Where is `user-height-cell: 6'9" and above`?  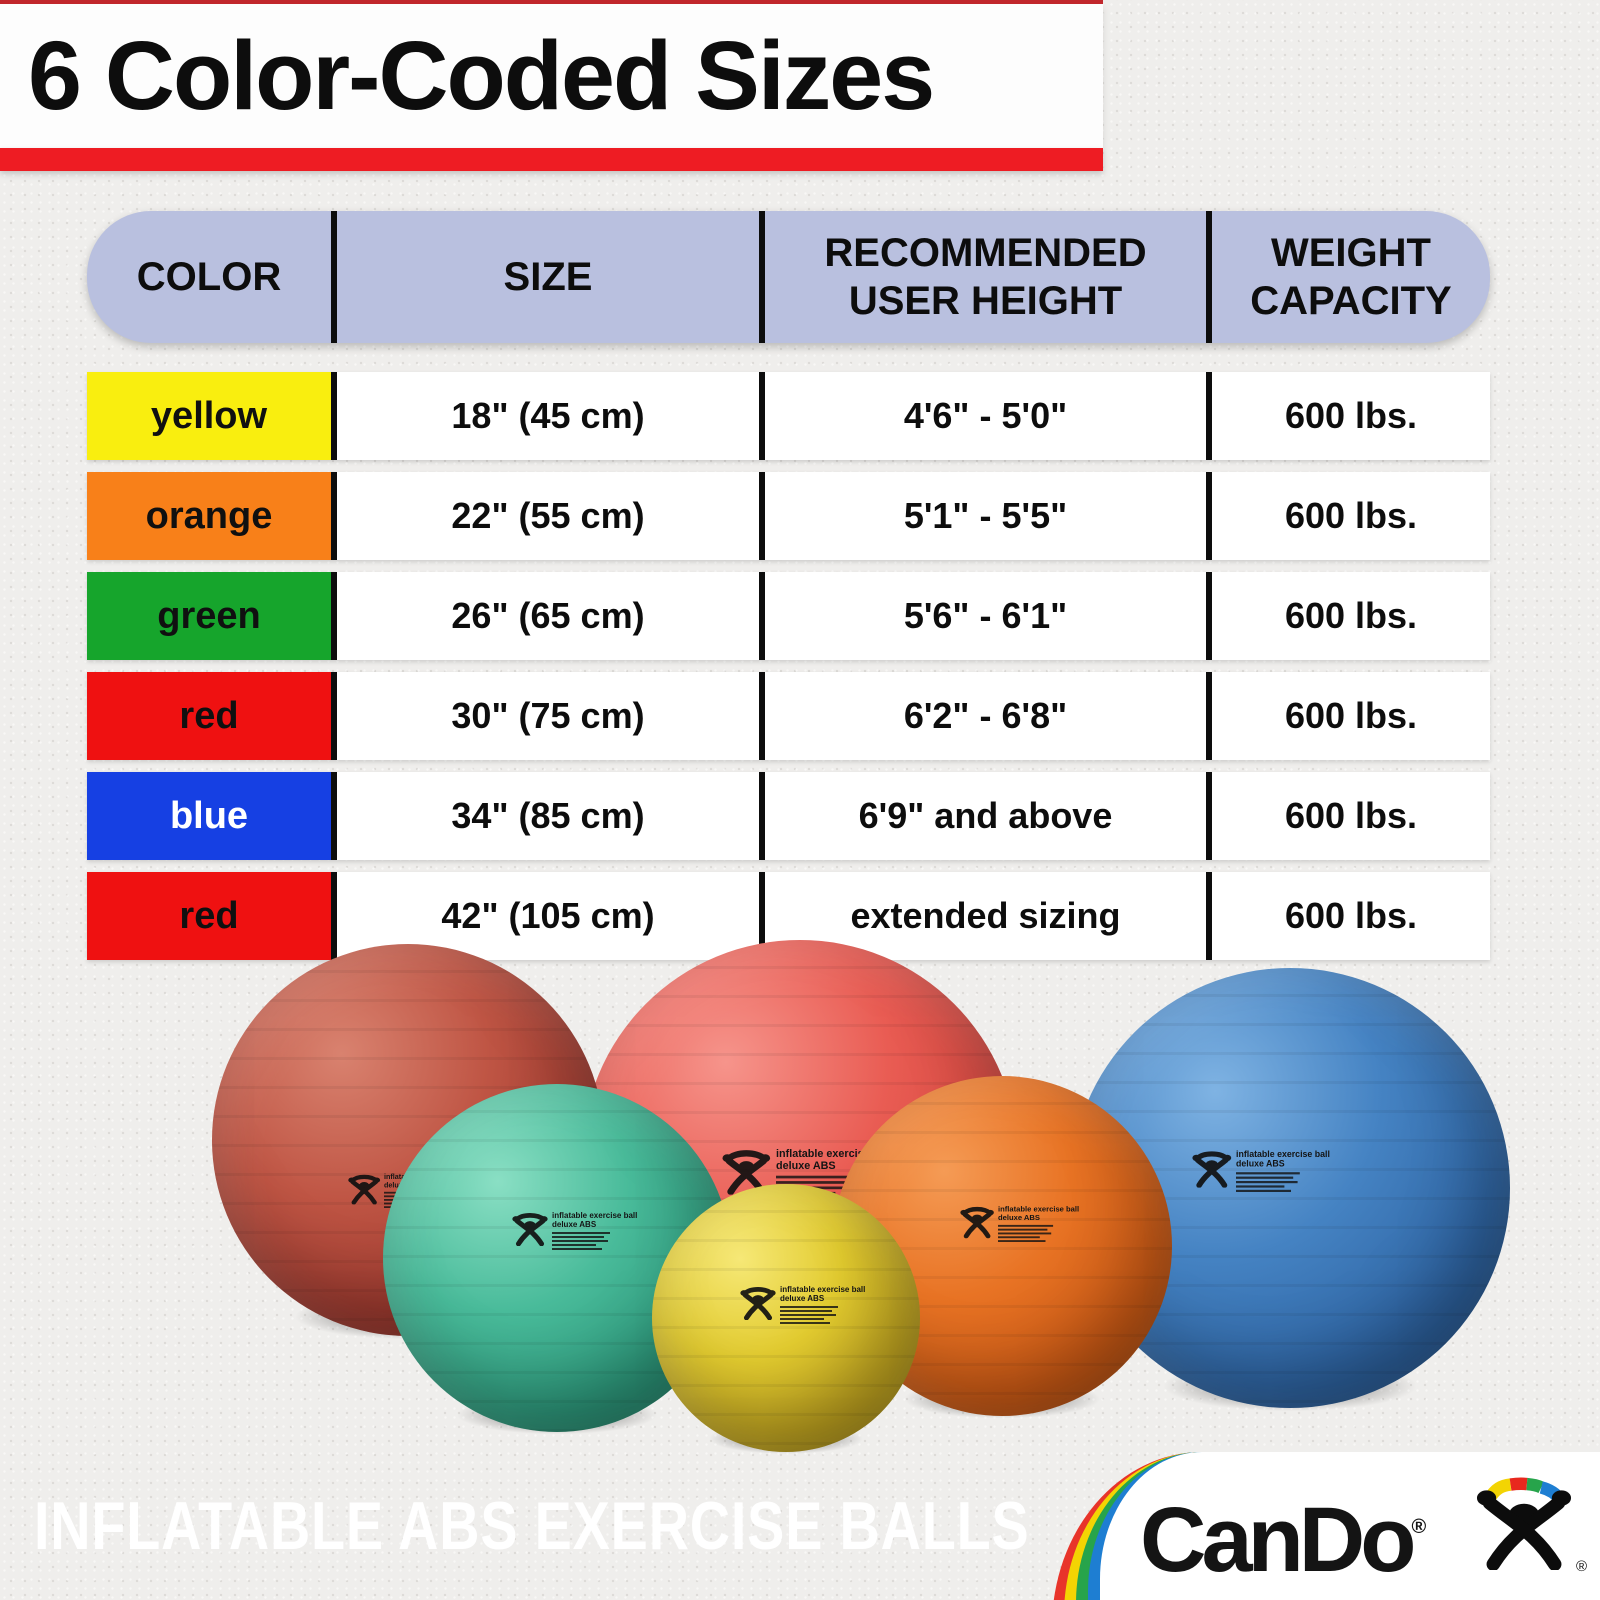 user-height-cell: 6'9" and above is located at coordinates (985, 816).